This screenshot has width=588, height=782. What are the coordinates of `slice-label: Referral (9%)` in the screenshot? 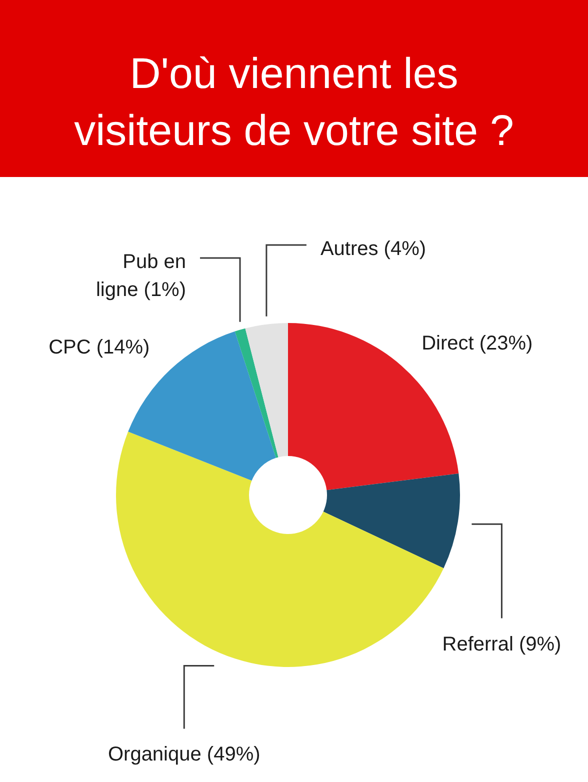 It's located at (502, 644).